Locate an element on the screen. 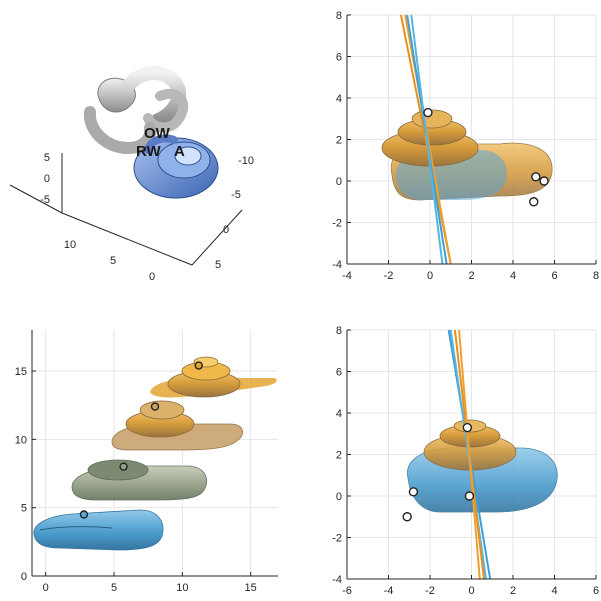  panel-3d-render: 5 0 -5 10 5 0 -10 -5 0 5 OW RW A is located at coordinates (131, 174).